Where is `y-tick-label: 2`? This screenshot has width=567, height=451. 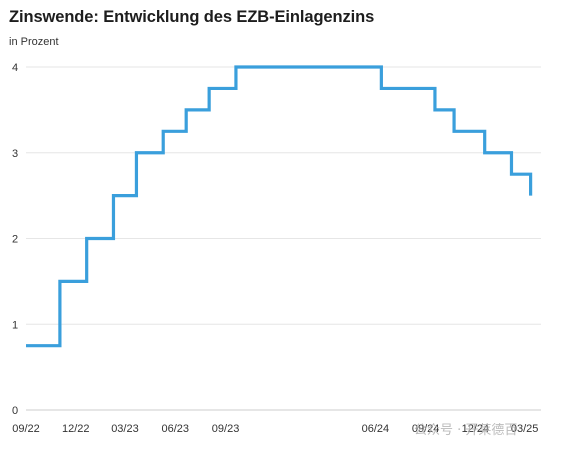
y-tick-label: 2 is located at coordinates (15, 240).